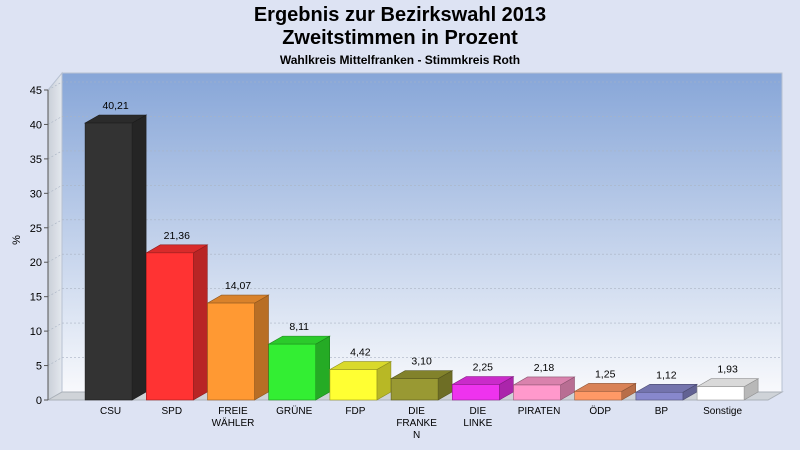 The width and height of the screenshot is (800, 450). Describe the element at coordinates (17, 240) in the screenshot. I see `y-axis-label: %` at that location.